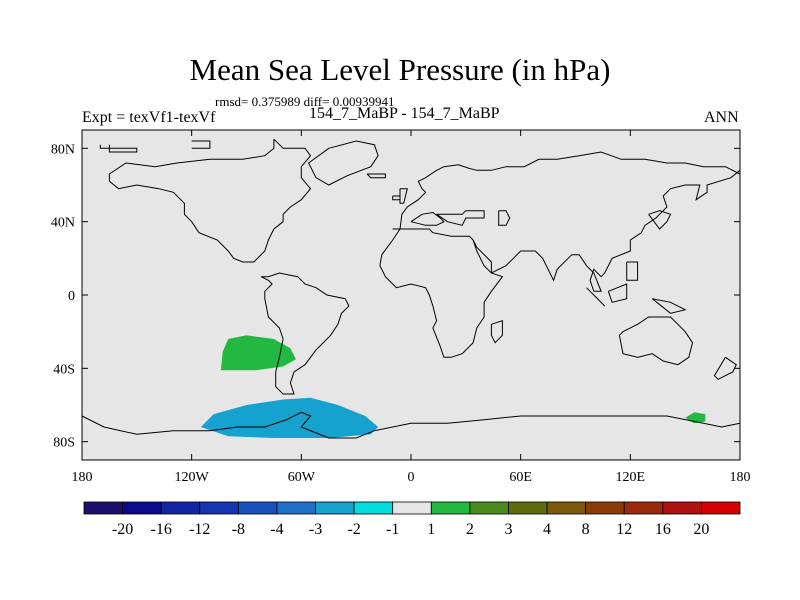  I want to click on x-tick-label: 0, so click(411, 477).